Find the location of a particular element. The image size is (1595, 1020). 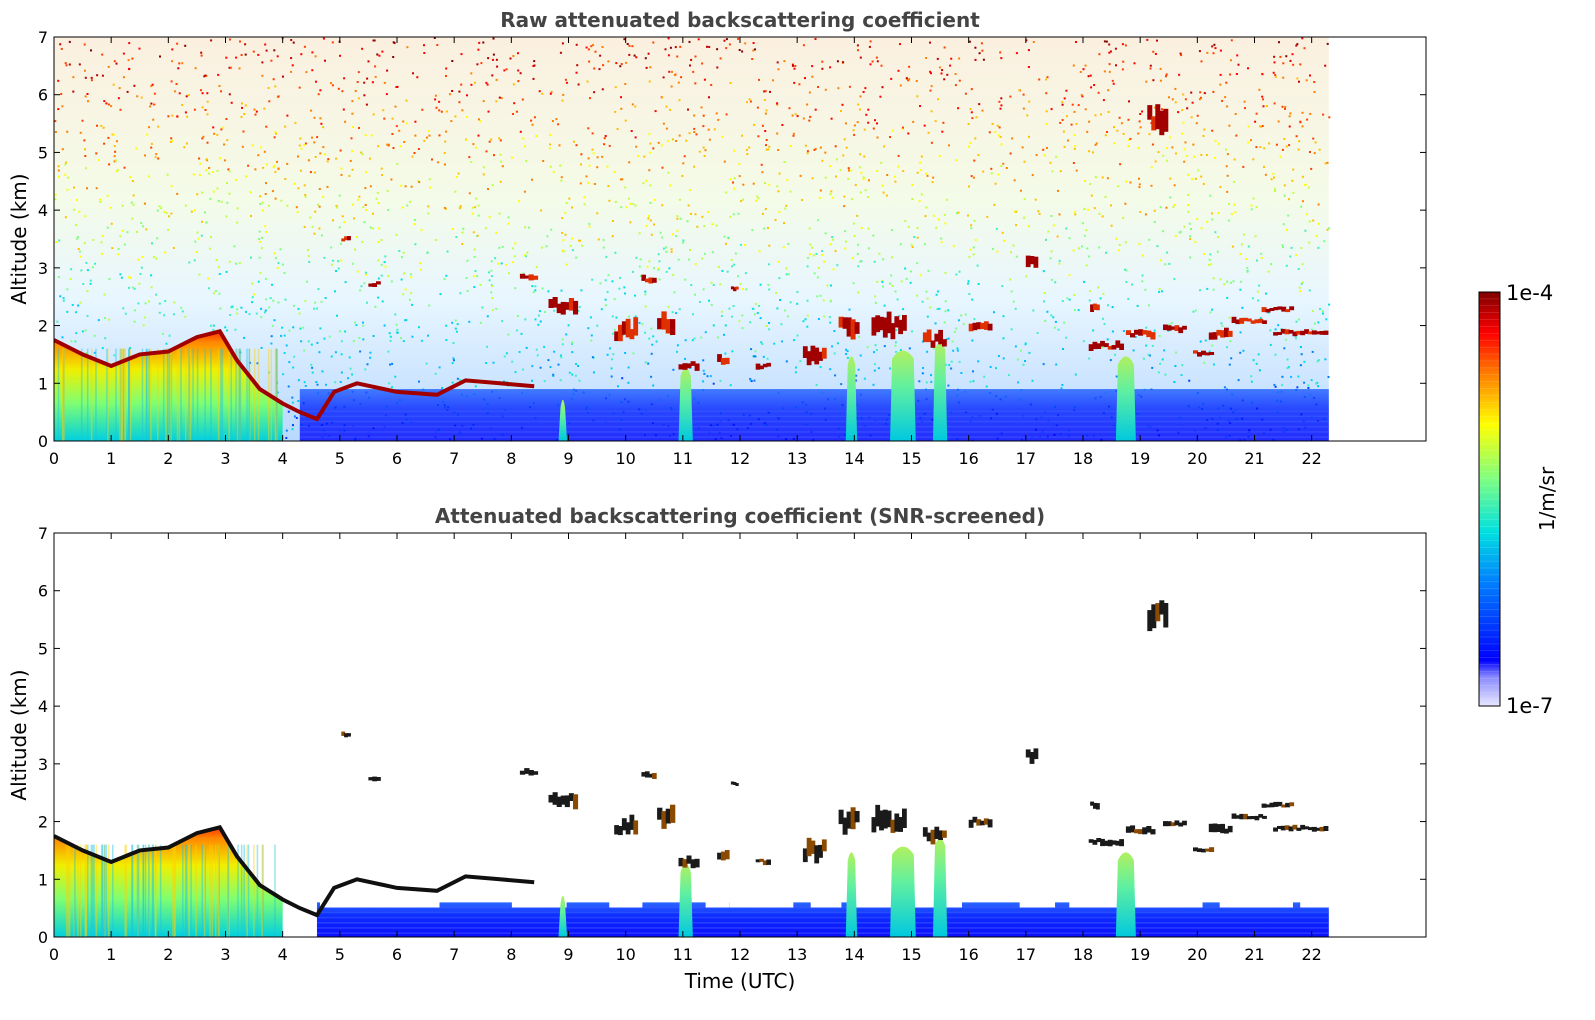

x-tick-label: 11 is located at coordinates (683, 458).